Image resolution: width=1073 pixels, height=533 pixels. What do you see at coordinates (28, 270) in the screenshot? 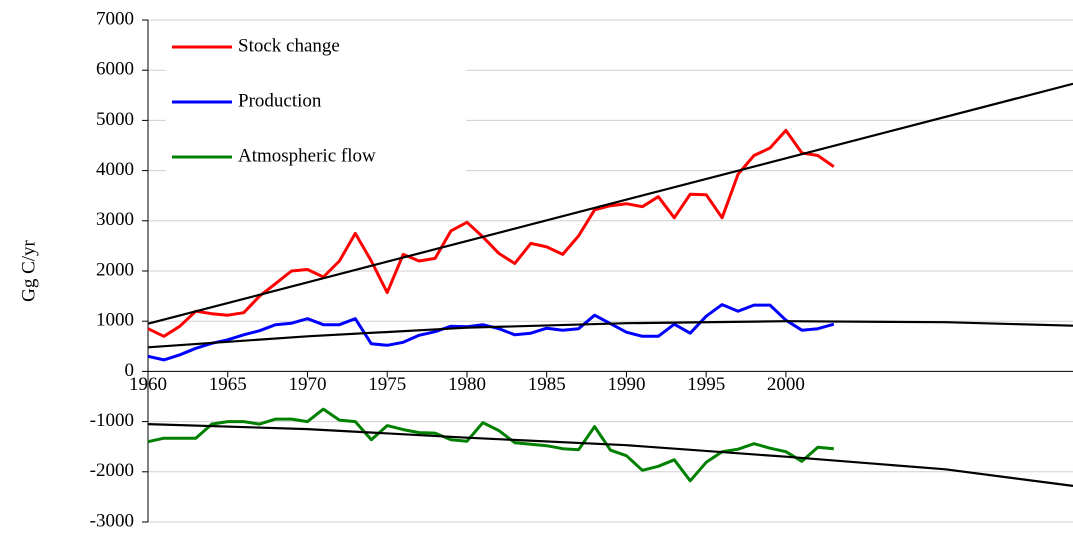
I see `y-axis-label: Gg C/yr` at bounding box center [28, 270].